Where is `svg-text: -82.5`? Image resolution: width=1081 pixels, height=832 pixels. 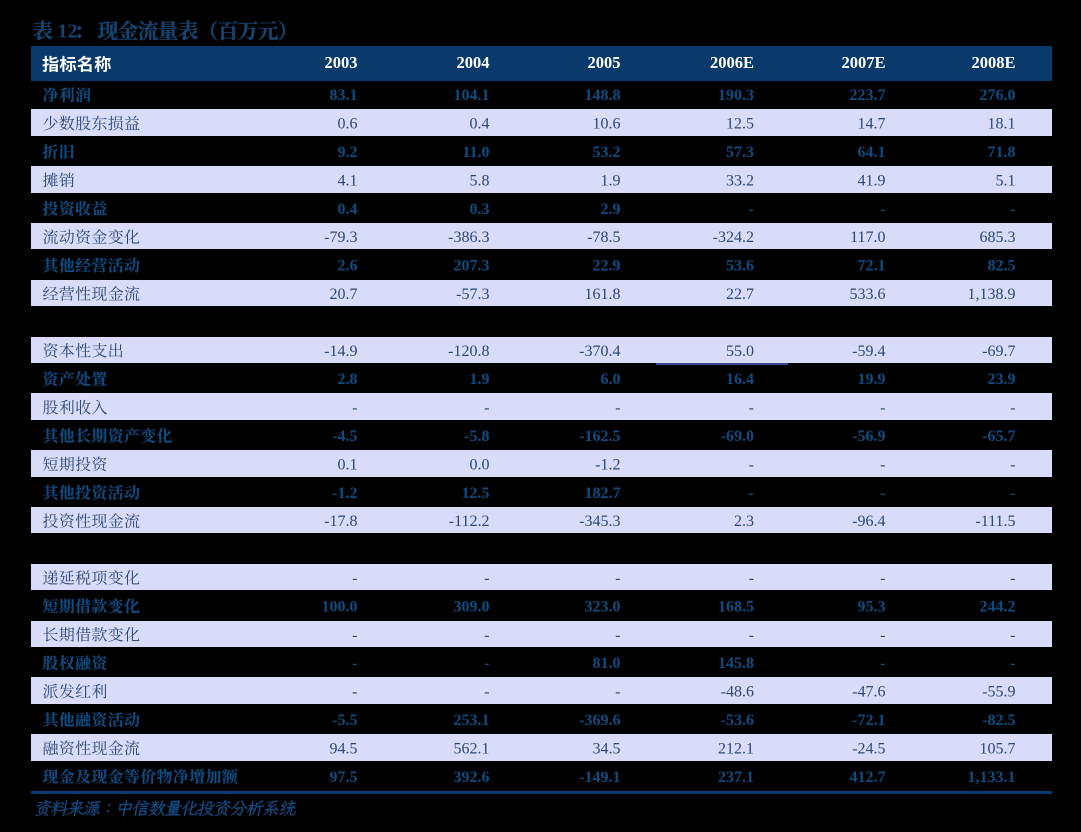
svg-text: -82.5 is located at coordinates (998, 720).